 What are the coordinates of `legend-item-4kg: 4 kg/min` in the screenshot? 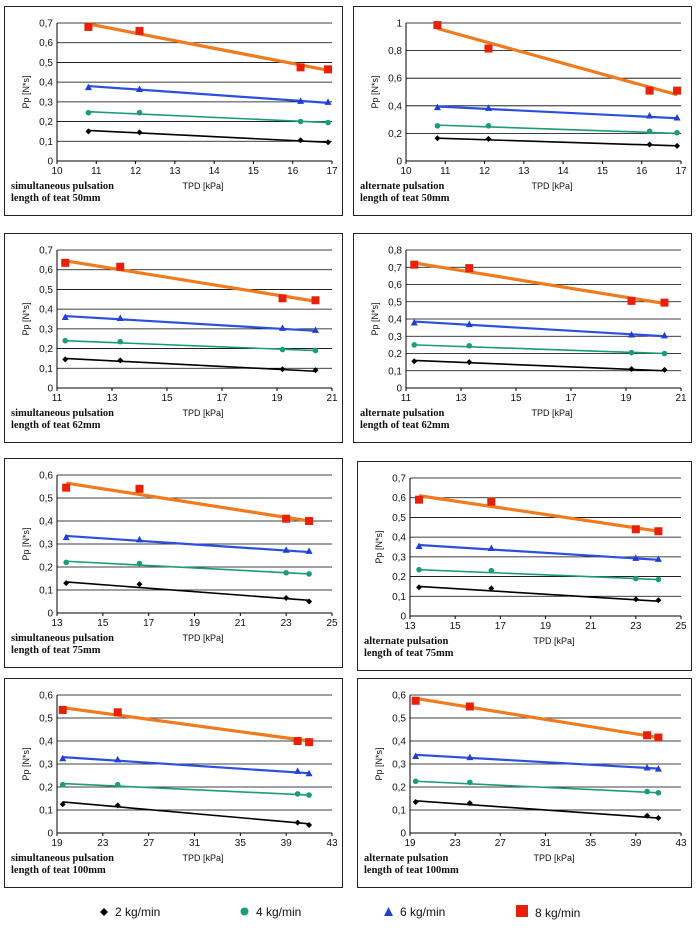 It's located at (270, 912).